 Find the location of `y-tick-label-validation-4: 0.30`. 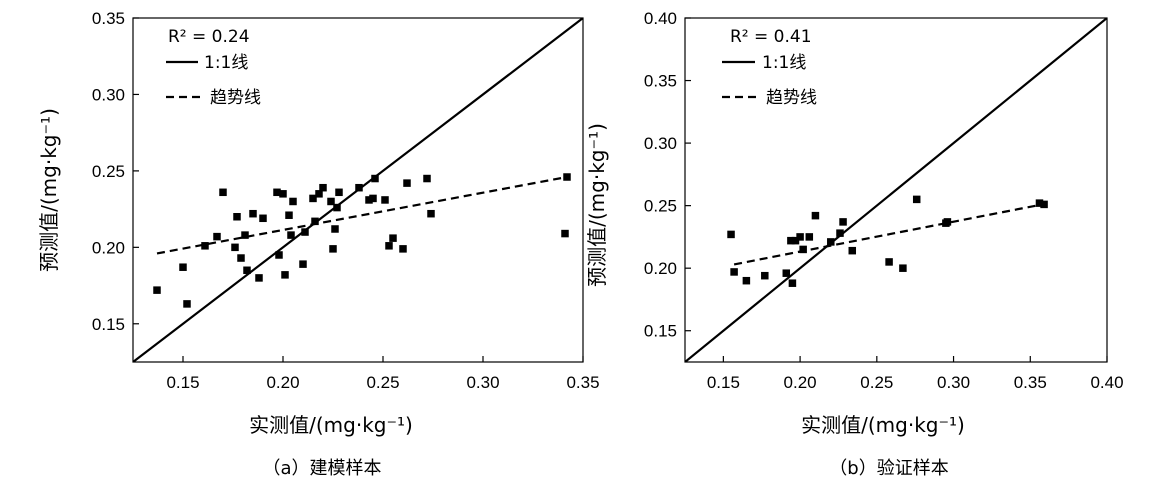

y-tick-label-validation-4: 0.30 is located at coordinates (660, 143).